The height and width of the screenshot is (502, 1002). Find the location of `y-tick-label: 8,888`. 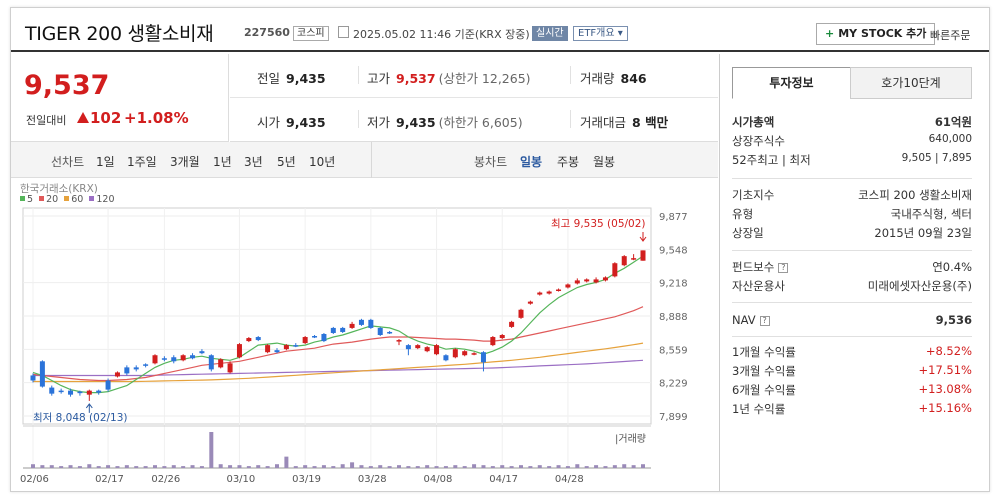

y-tick-label: 8,888 is located at coordinates (673, 317).